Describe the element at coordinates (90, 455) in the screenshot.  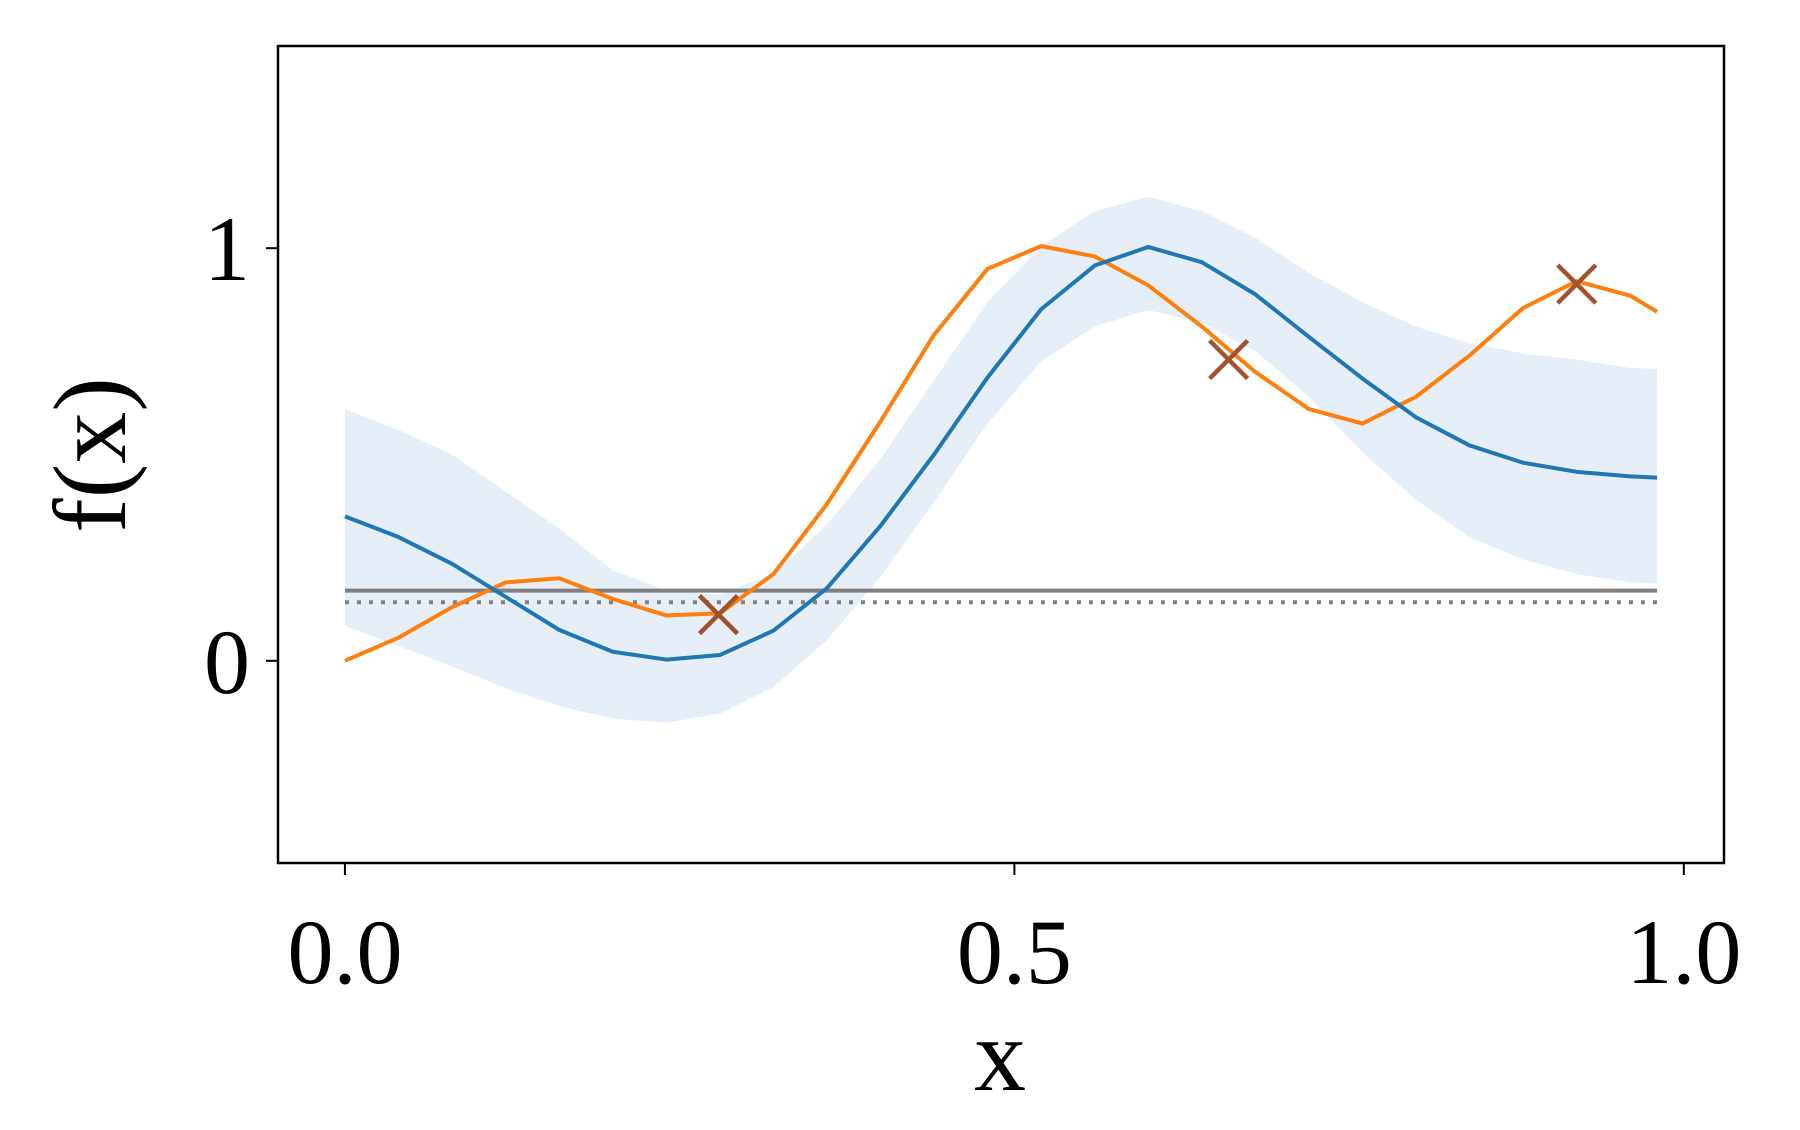
I see `y-axis-label: f(x)` at that location.